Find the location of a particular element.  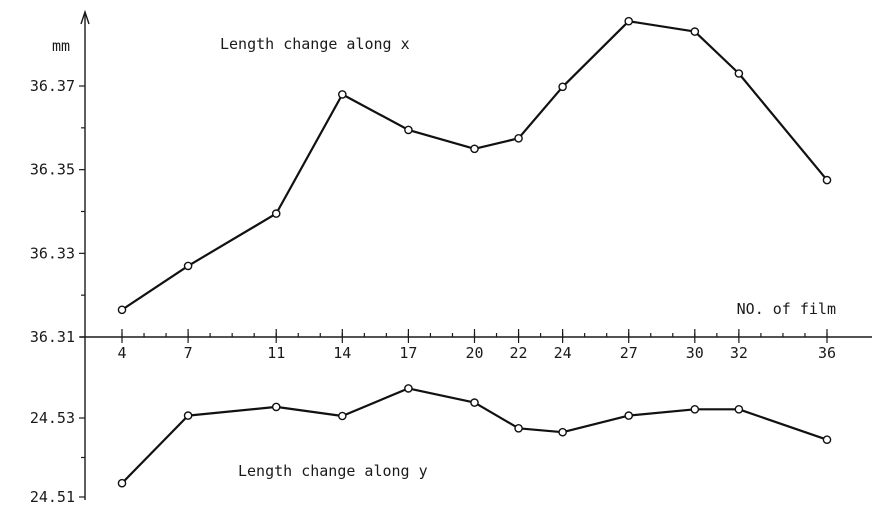

y-unit-label: mm is located at coordinates (61, 46).